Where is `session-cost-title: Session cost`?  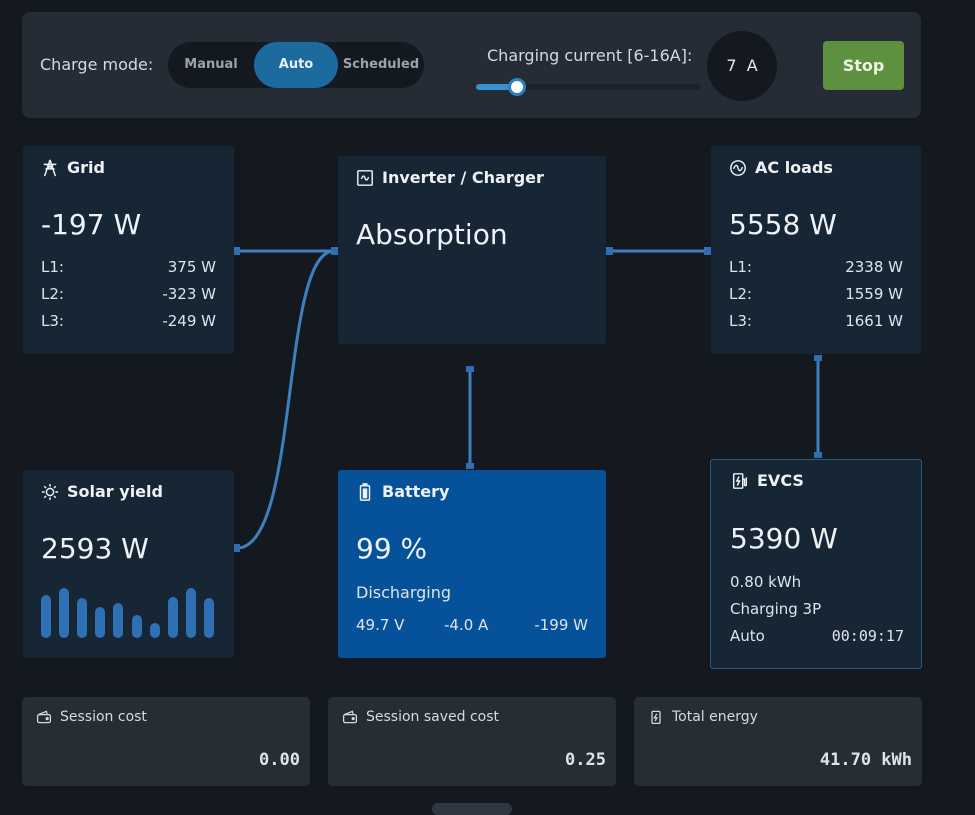
session-cost-title: Session cost is located at coordinates (103, 717).